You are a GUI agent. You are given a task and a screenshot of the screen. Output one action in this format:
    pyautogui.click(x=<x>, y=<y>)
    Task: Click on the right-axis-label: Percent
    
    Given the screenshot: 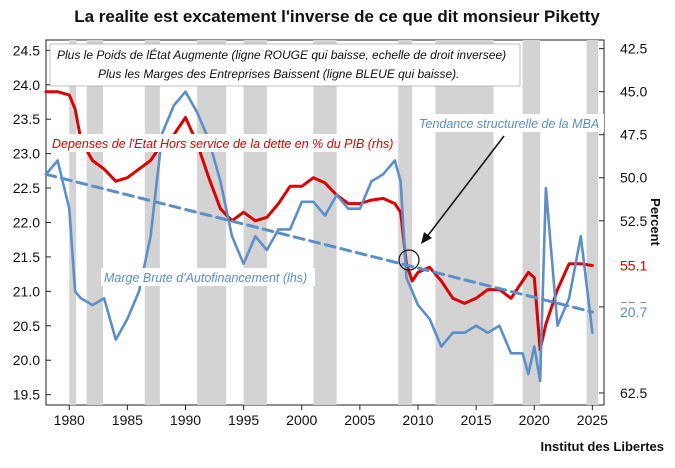 What is the action you would take?
    pyautogui.click(x=655, y=222)
    